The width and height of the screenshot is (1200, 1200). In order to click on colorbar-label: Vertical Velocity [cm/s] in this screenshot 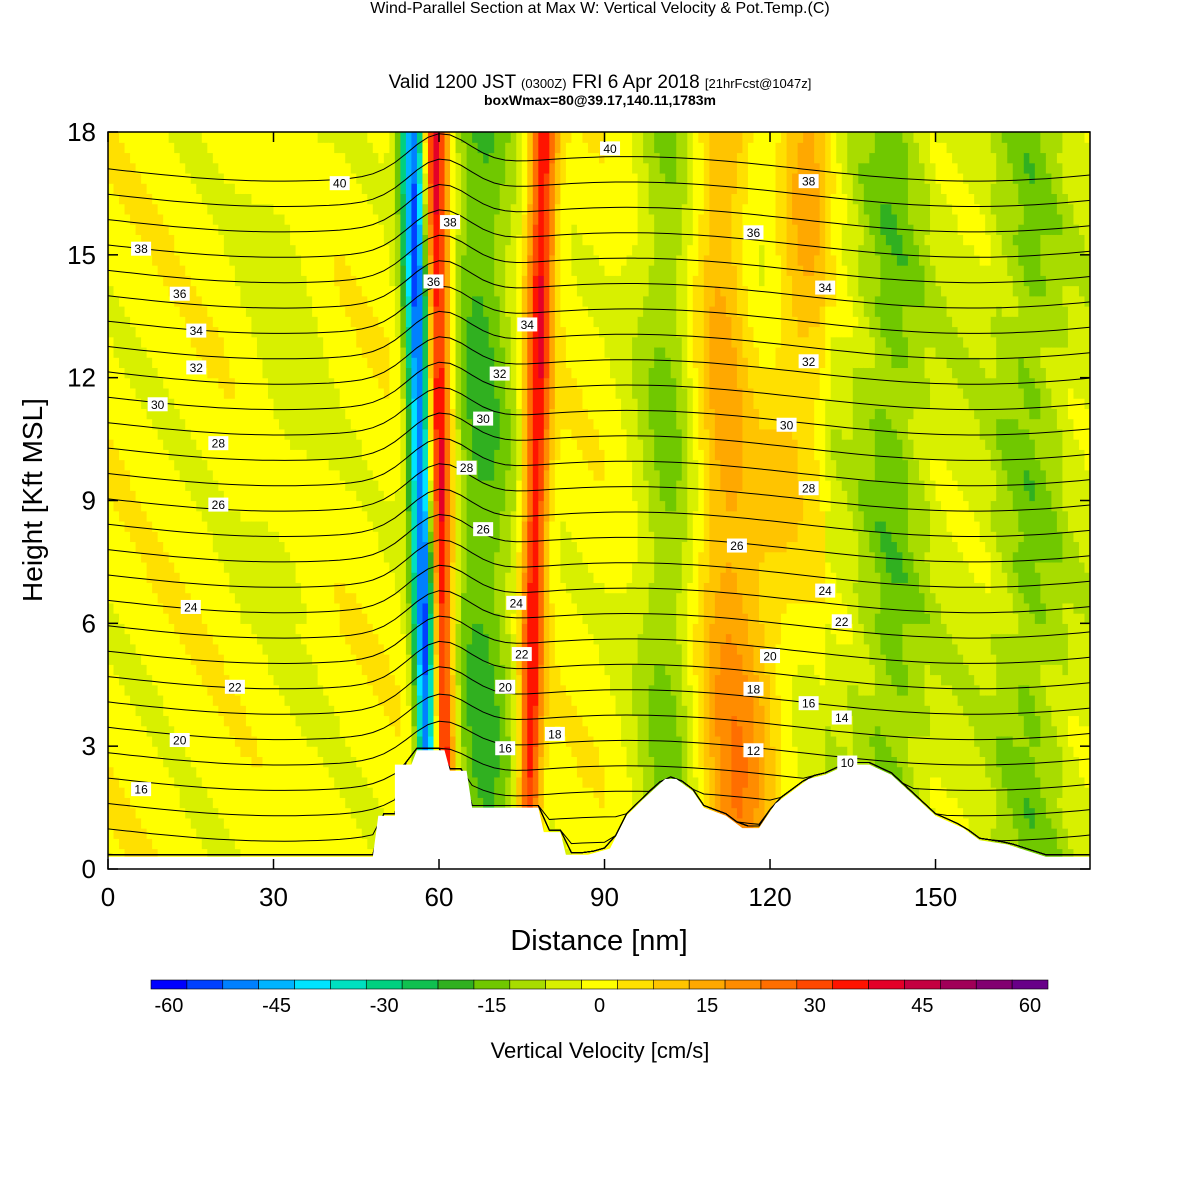, I will do `click(600, 1050)`.